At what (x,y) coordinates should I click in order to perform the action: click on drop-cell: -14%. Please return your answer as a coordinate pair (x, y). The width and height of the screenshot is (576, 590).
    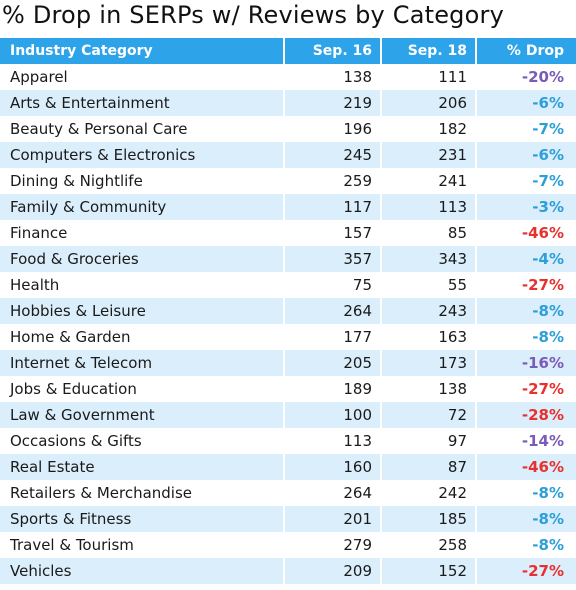
    Looking at the image, I should click on (525, 441).